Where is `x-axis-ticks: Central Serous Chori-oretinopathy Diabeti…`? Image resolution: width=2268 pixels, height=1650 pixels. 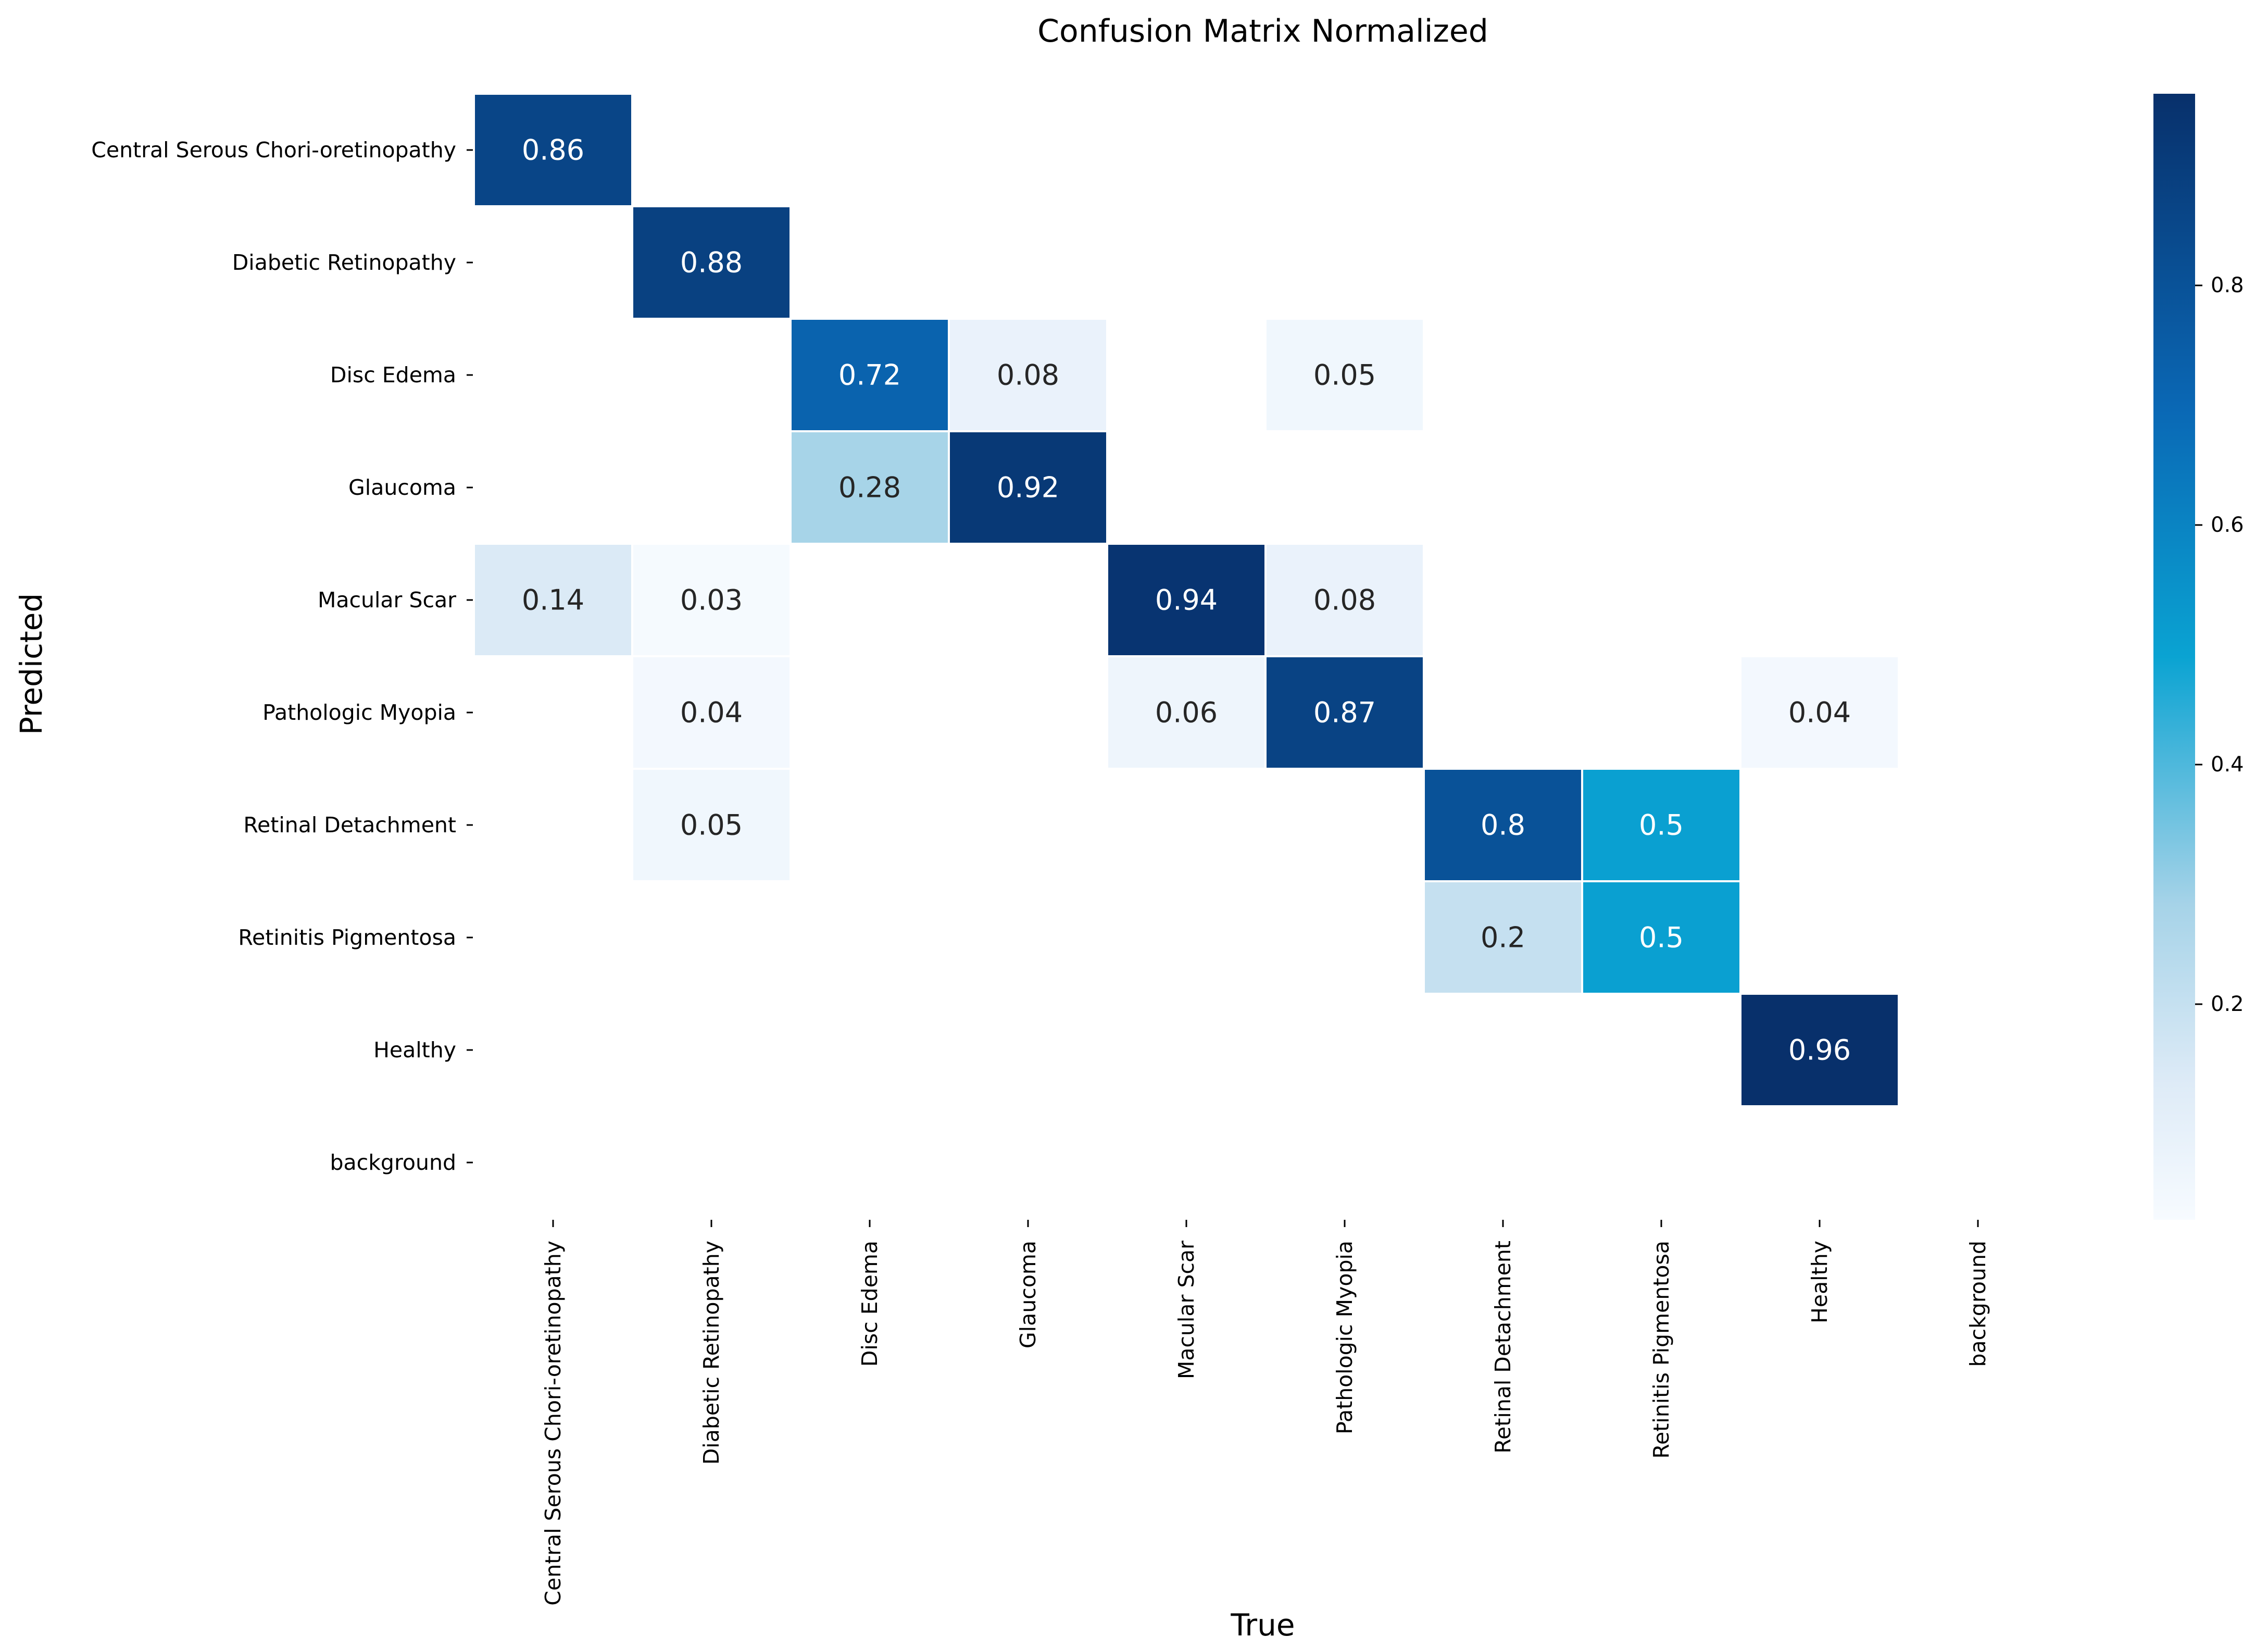 x-axis-ticks: Central Serous Chori-oretinopathy Diabeti… is located at coordinates (1265, 1413).